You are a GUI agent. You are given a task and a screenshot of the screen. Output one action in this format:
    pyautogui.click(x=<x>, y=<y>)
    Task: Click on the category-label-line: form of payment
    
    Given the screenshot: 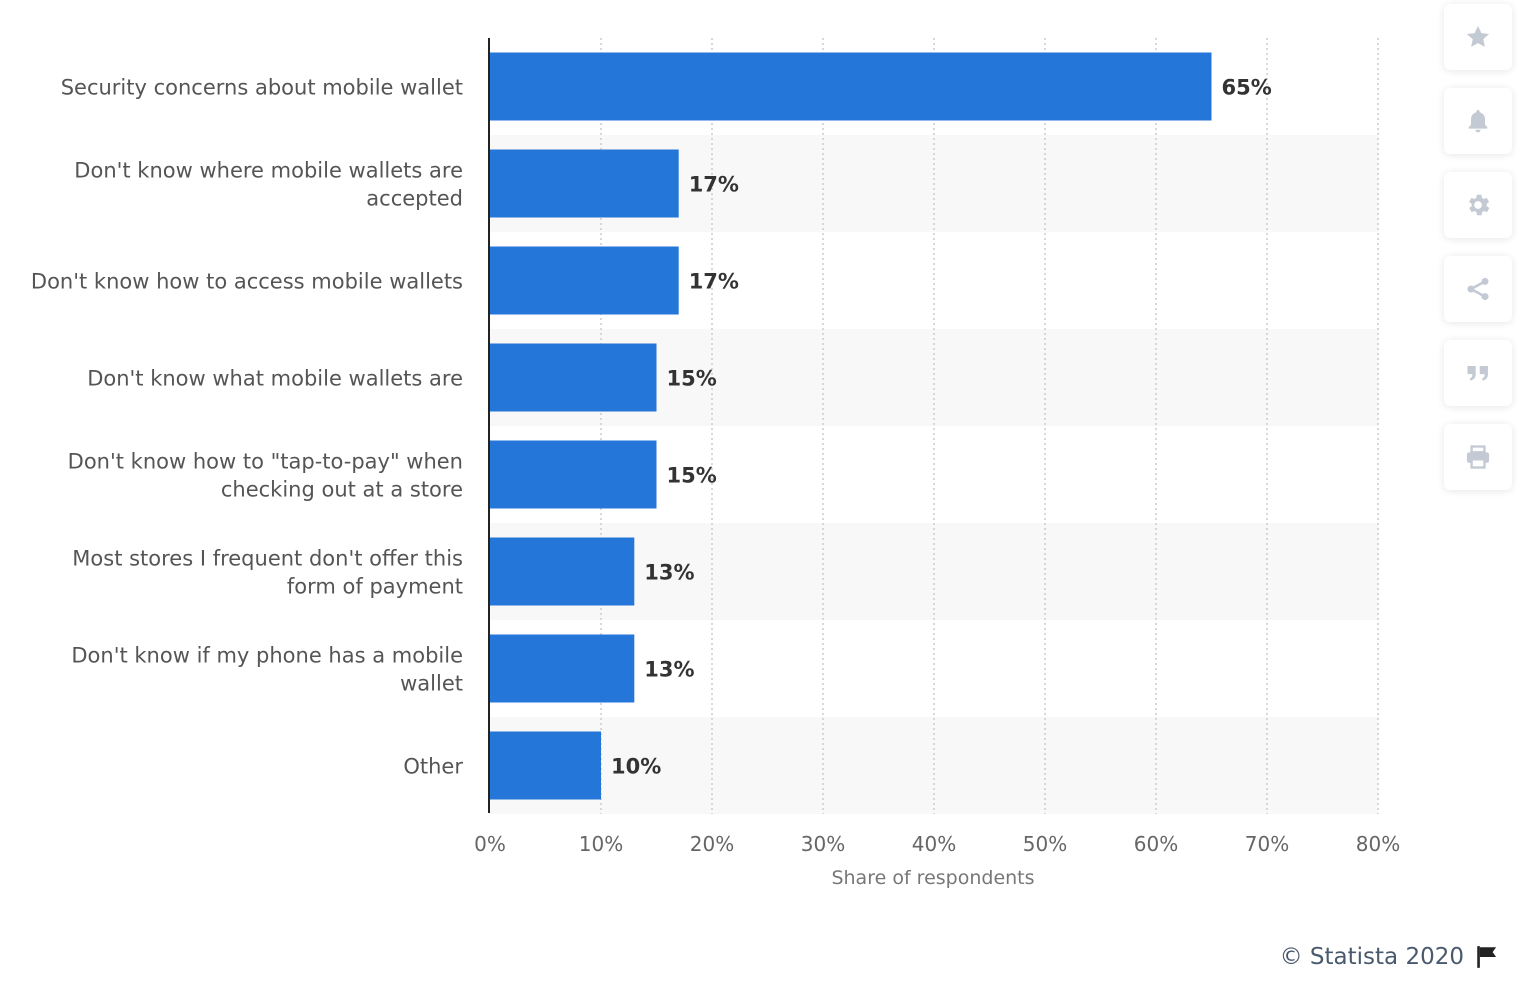 What is the action you would take?
    pyautogui.click(x=375, y=587)
    